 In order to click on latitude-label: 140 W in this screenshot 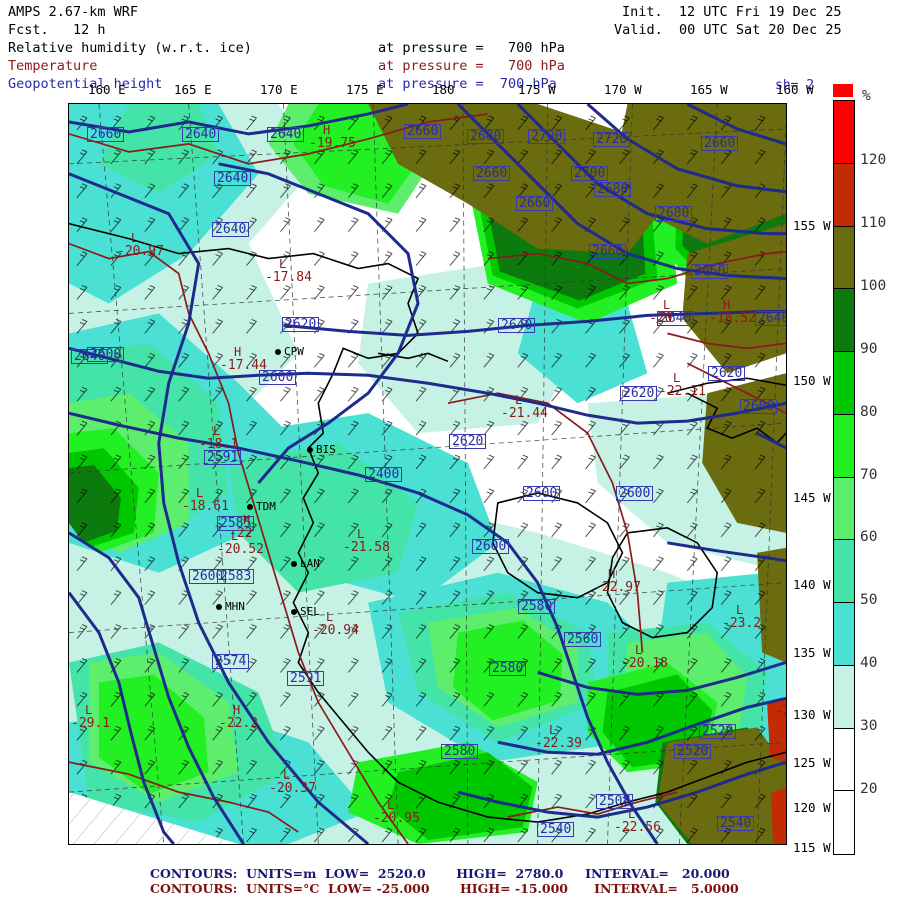, I will do `click(812, 584)`.